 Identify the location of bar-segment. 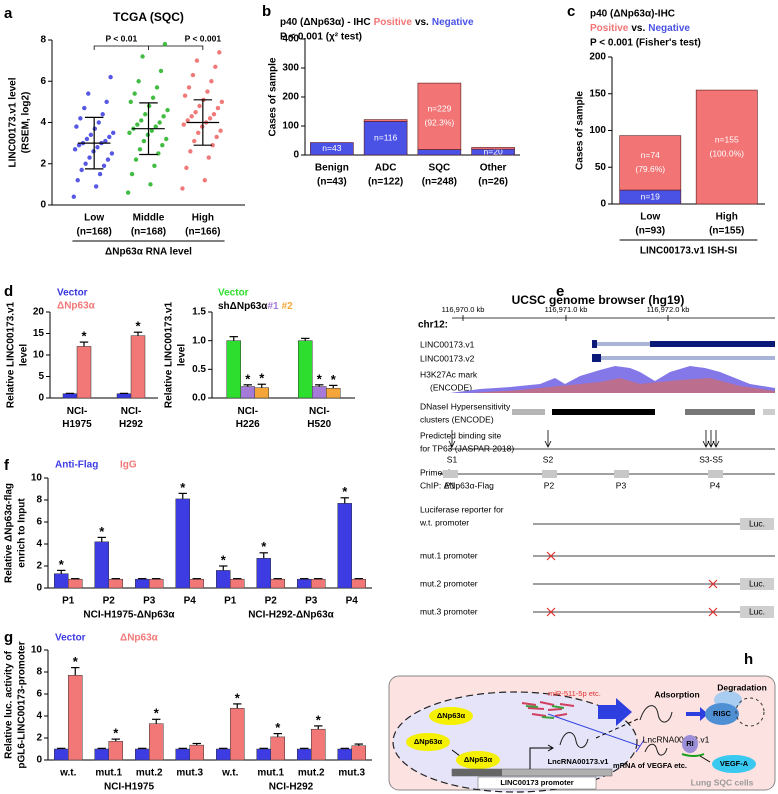
(439, 152).